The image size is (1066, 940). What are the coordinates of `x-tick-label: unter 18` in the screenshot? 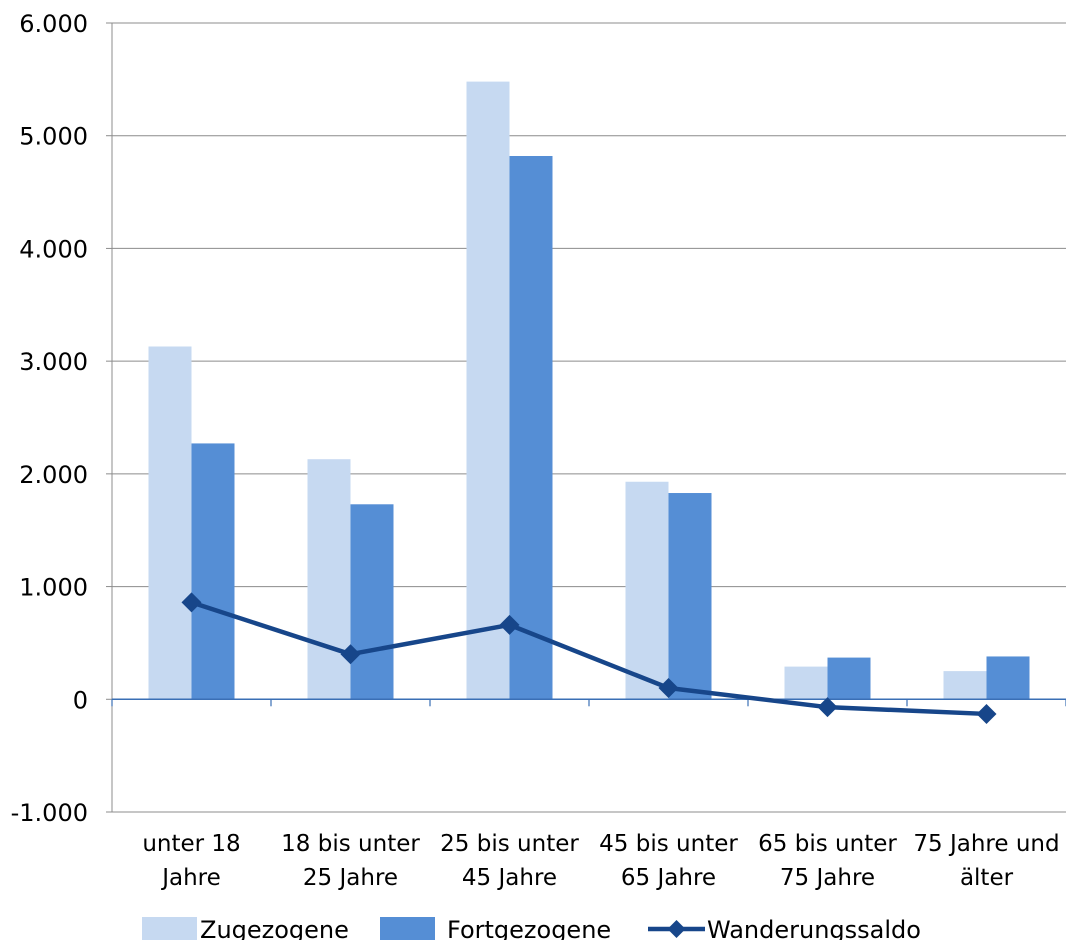 It's located at (191, 844).